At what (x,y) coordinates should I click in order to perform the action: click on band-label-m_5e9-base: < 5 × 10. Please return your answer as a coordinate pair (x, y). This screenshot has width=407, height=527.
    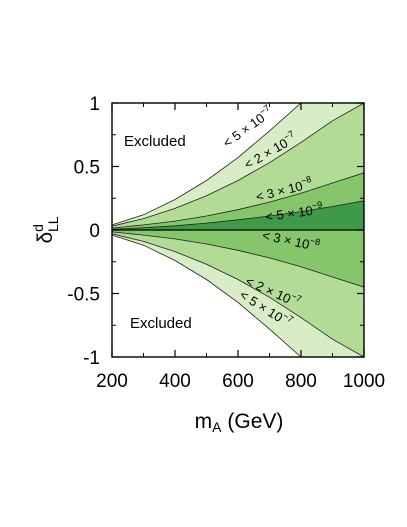
    Looking at the image, I should click on (288, 213).